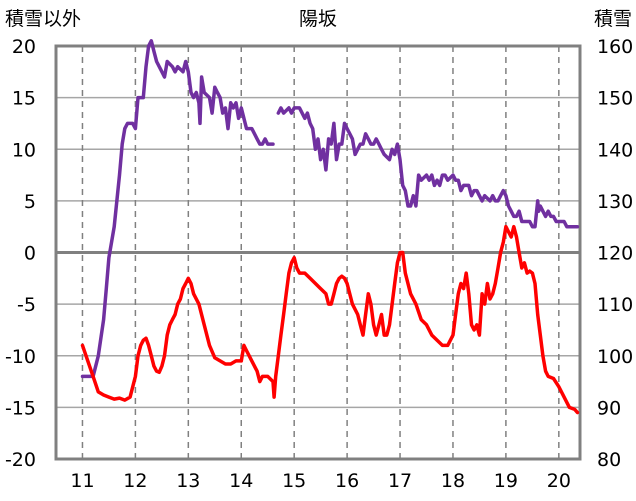 This screenshot has width=636, height=501. I want to click on left-tick-label: 5, so click(30, 202).